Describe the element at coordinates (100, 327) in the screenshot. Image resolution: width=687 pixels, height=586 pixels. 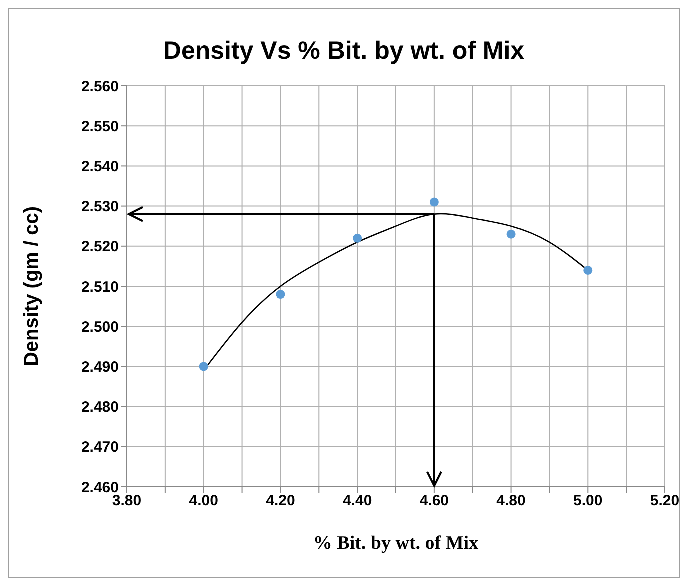
I see `y-tick-label: 2.500` at that location.